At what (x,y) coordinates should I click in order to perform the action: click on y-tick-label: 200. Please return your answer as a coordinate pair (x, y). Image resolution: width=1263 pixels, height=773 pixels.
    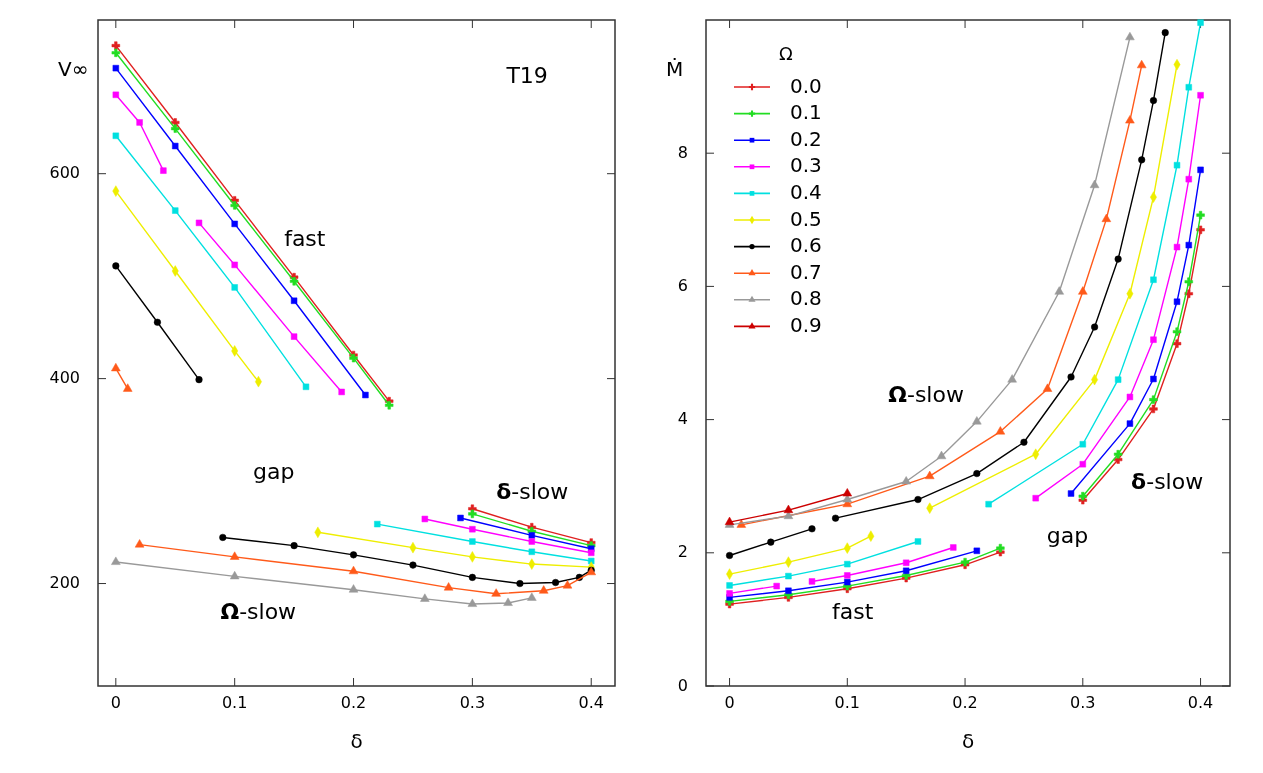
    Looking at the image, I should click on (64, 583).